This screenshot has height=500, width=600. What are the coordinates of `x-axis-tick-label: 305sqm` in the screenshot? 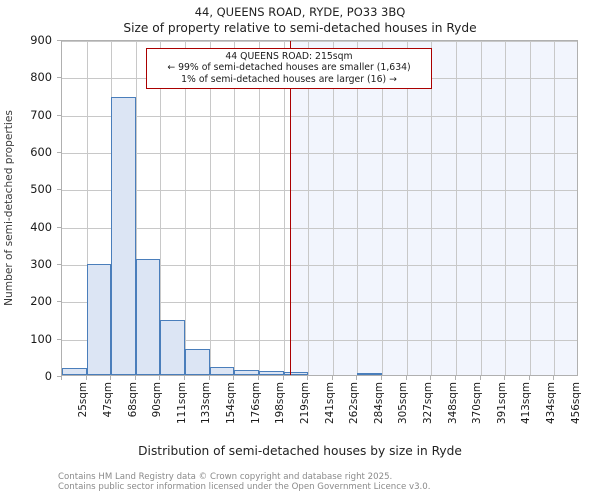 It's located at (403, 403).